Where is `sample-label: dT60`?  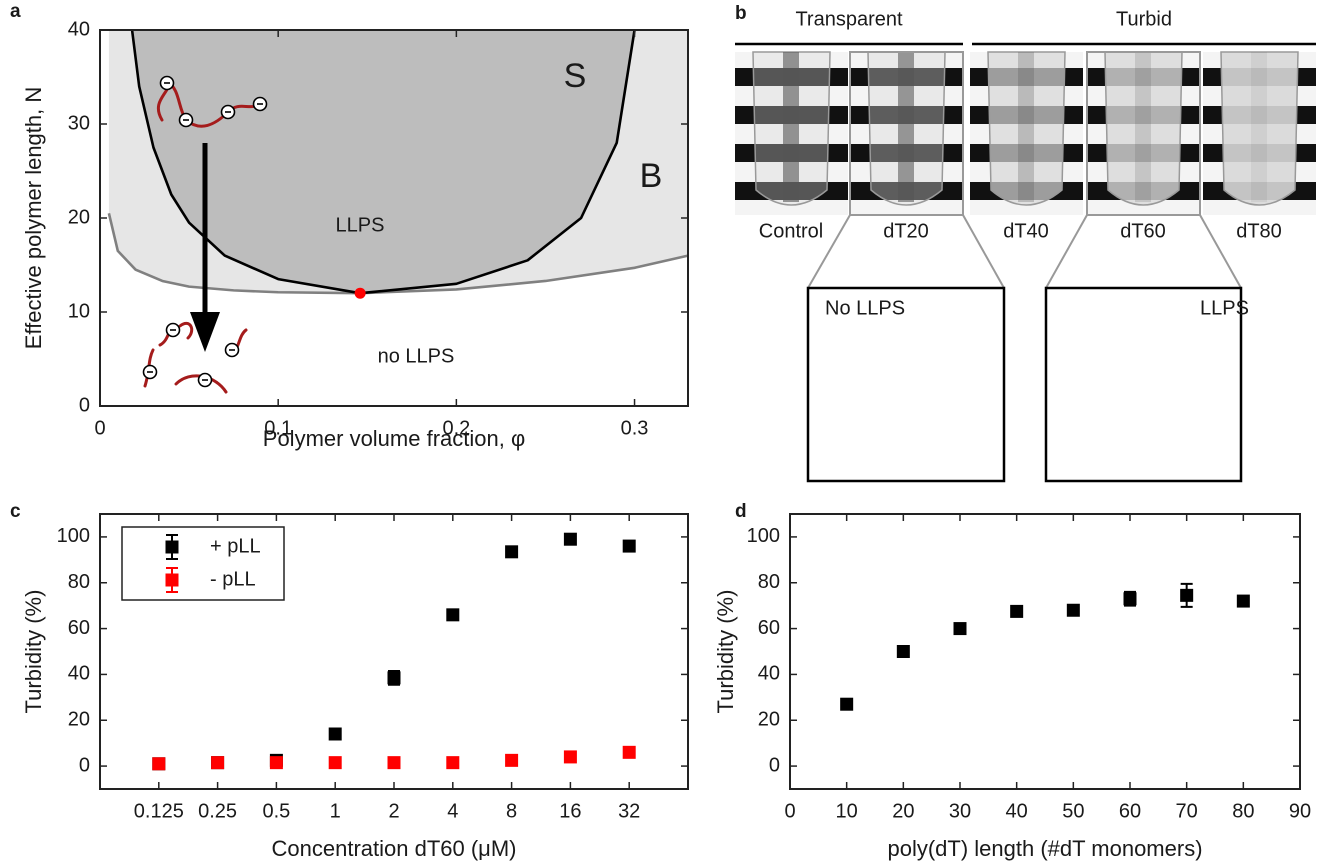
sample-label: dT60 is located at coordinates (1143, 231).